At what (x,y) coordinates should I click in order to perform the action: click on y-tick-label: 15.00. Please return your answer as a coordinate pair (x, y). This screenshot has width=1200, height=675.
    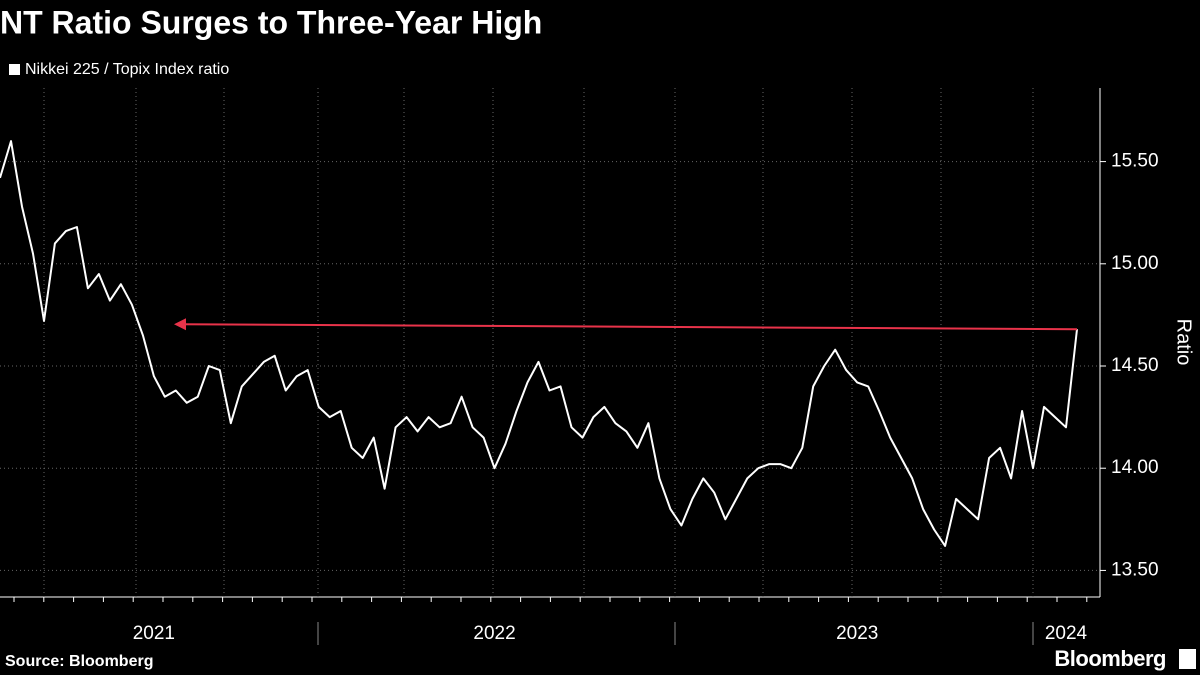
    Looking at the image, I should click on (1135, 263).